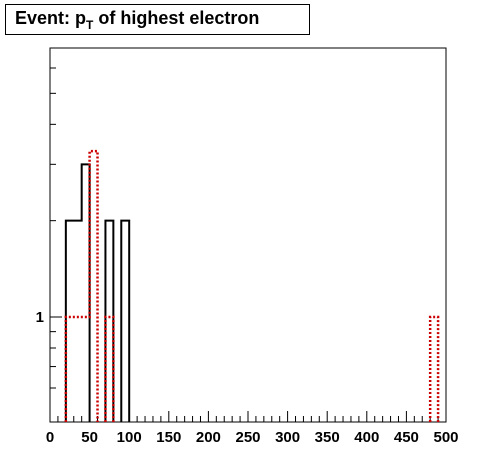 The width and height of the screenshot is (496, 472). What do you see at coordinates (50, 437) in the screenshot?
I see `x-tick-label: 0` at bounding box center [50, 437].